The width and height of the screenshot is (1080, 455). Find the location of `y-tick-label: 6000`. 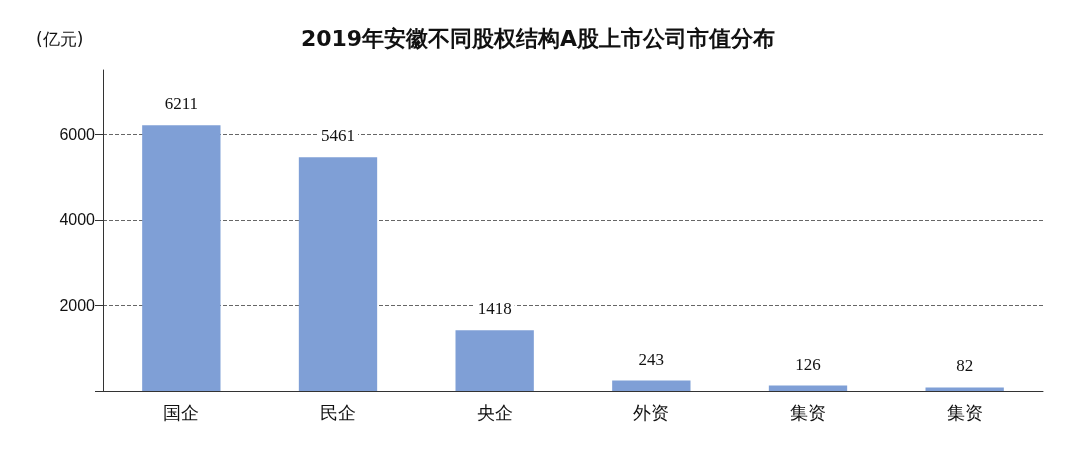

y-tick-label: 6000 is located at coordinates (77, 134).